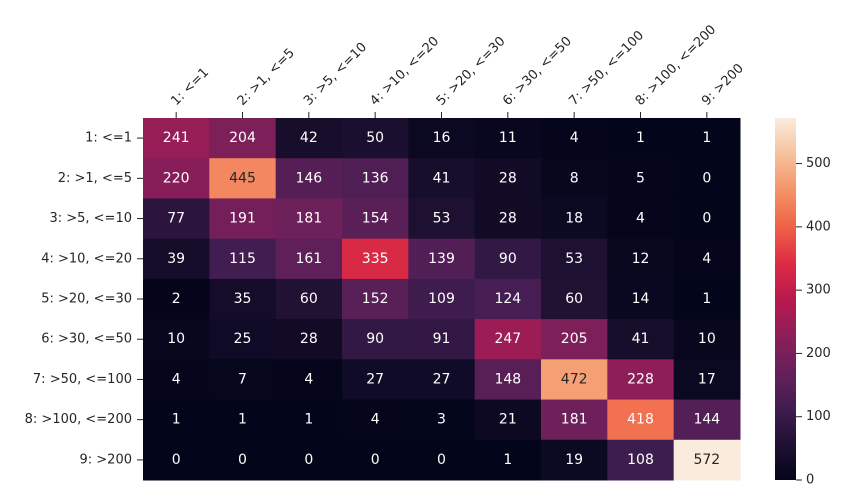 The height and width of the screenshot is (499, 844). I want to click on cell-value-label: 204, so click(242, 138).